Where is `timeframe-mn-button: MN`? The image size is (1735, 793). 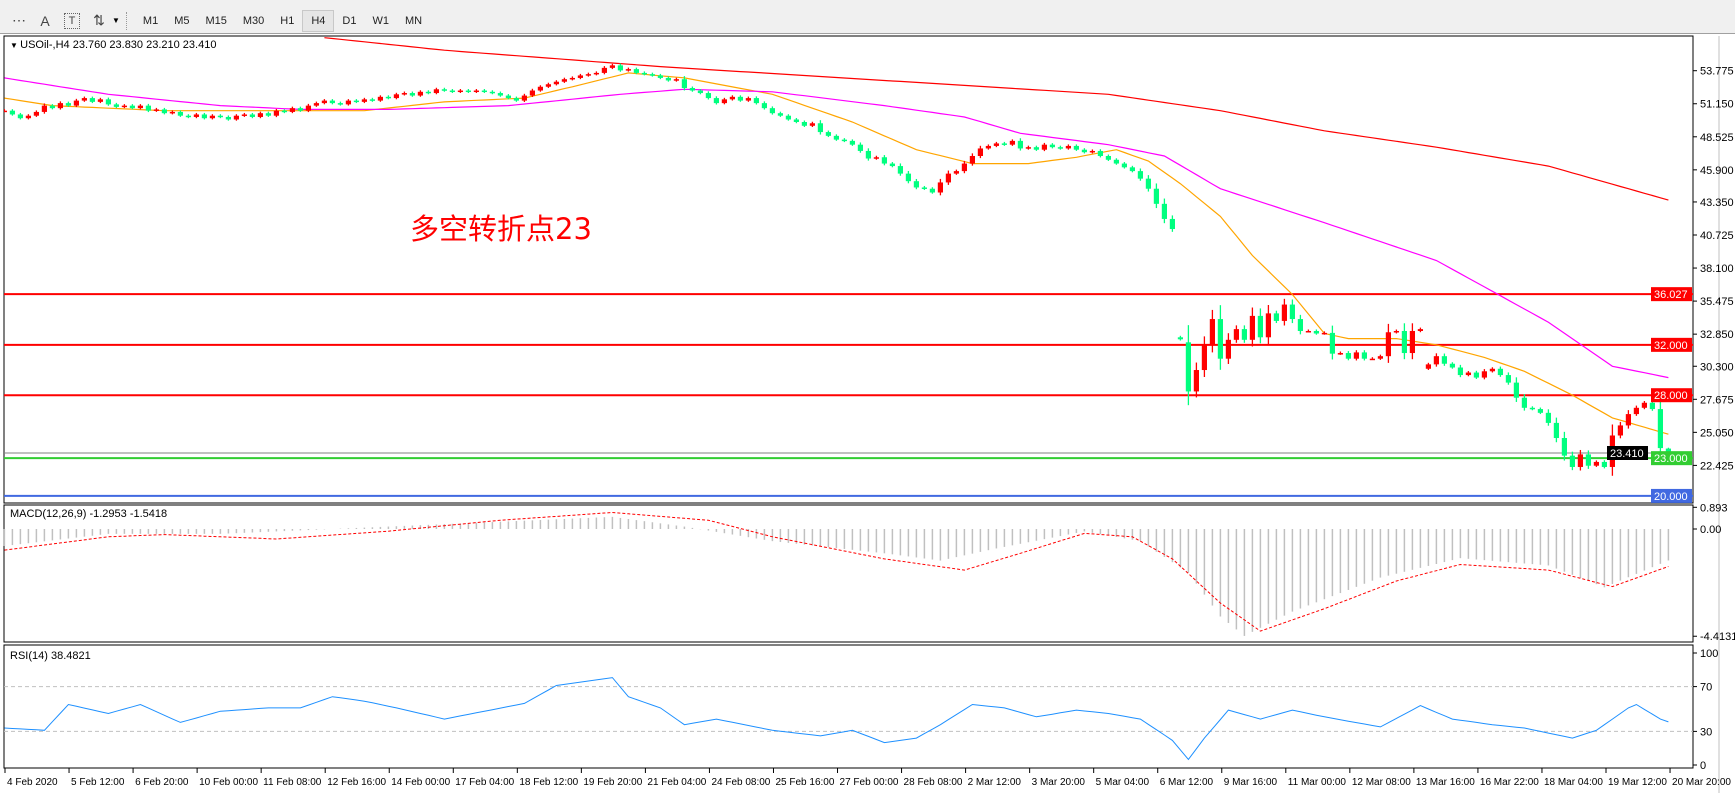 timeframe-mn-button: MN is located at coordinates (413, 20).